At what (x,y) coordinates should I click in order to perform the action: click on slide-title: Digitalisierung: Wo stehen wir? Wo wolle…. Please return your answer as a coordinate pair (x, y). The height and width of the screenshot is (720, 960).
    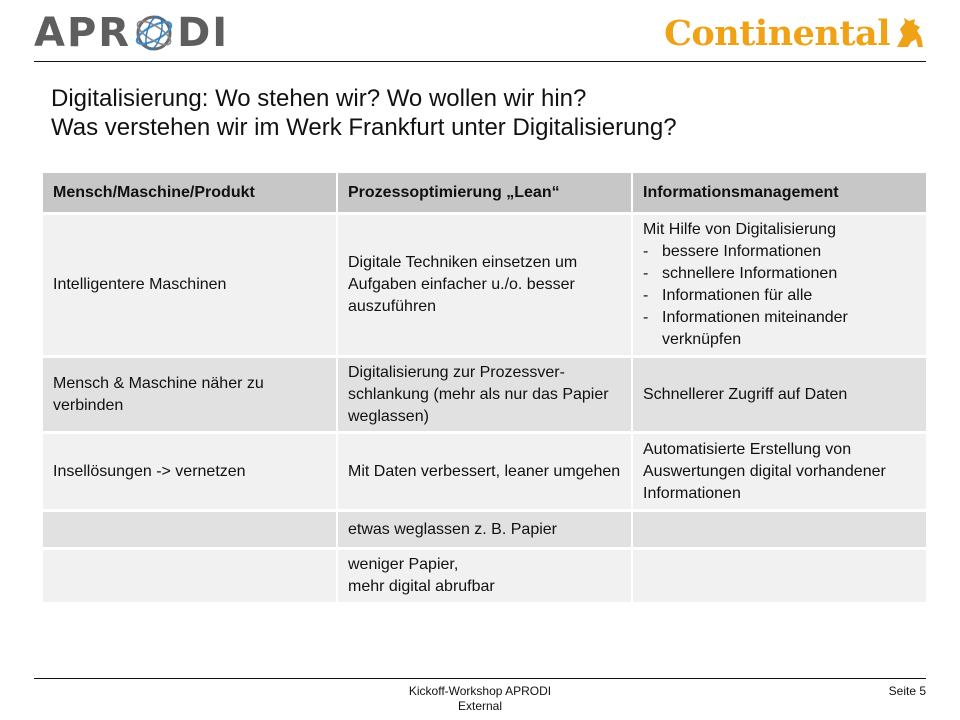
    Looking at the image, I should click on (481, 113).